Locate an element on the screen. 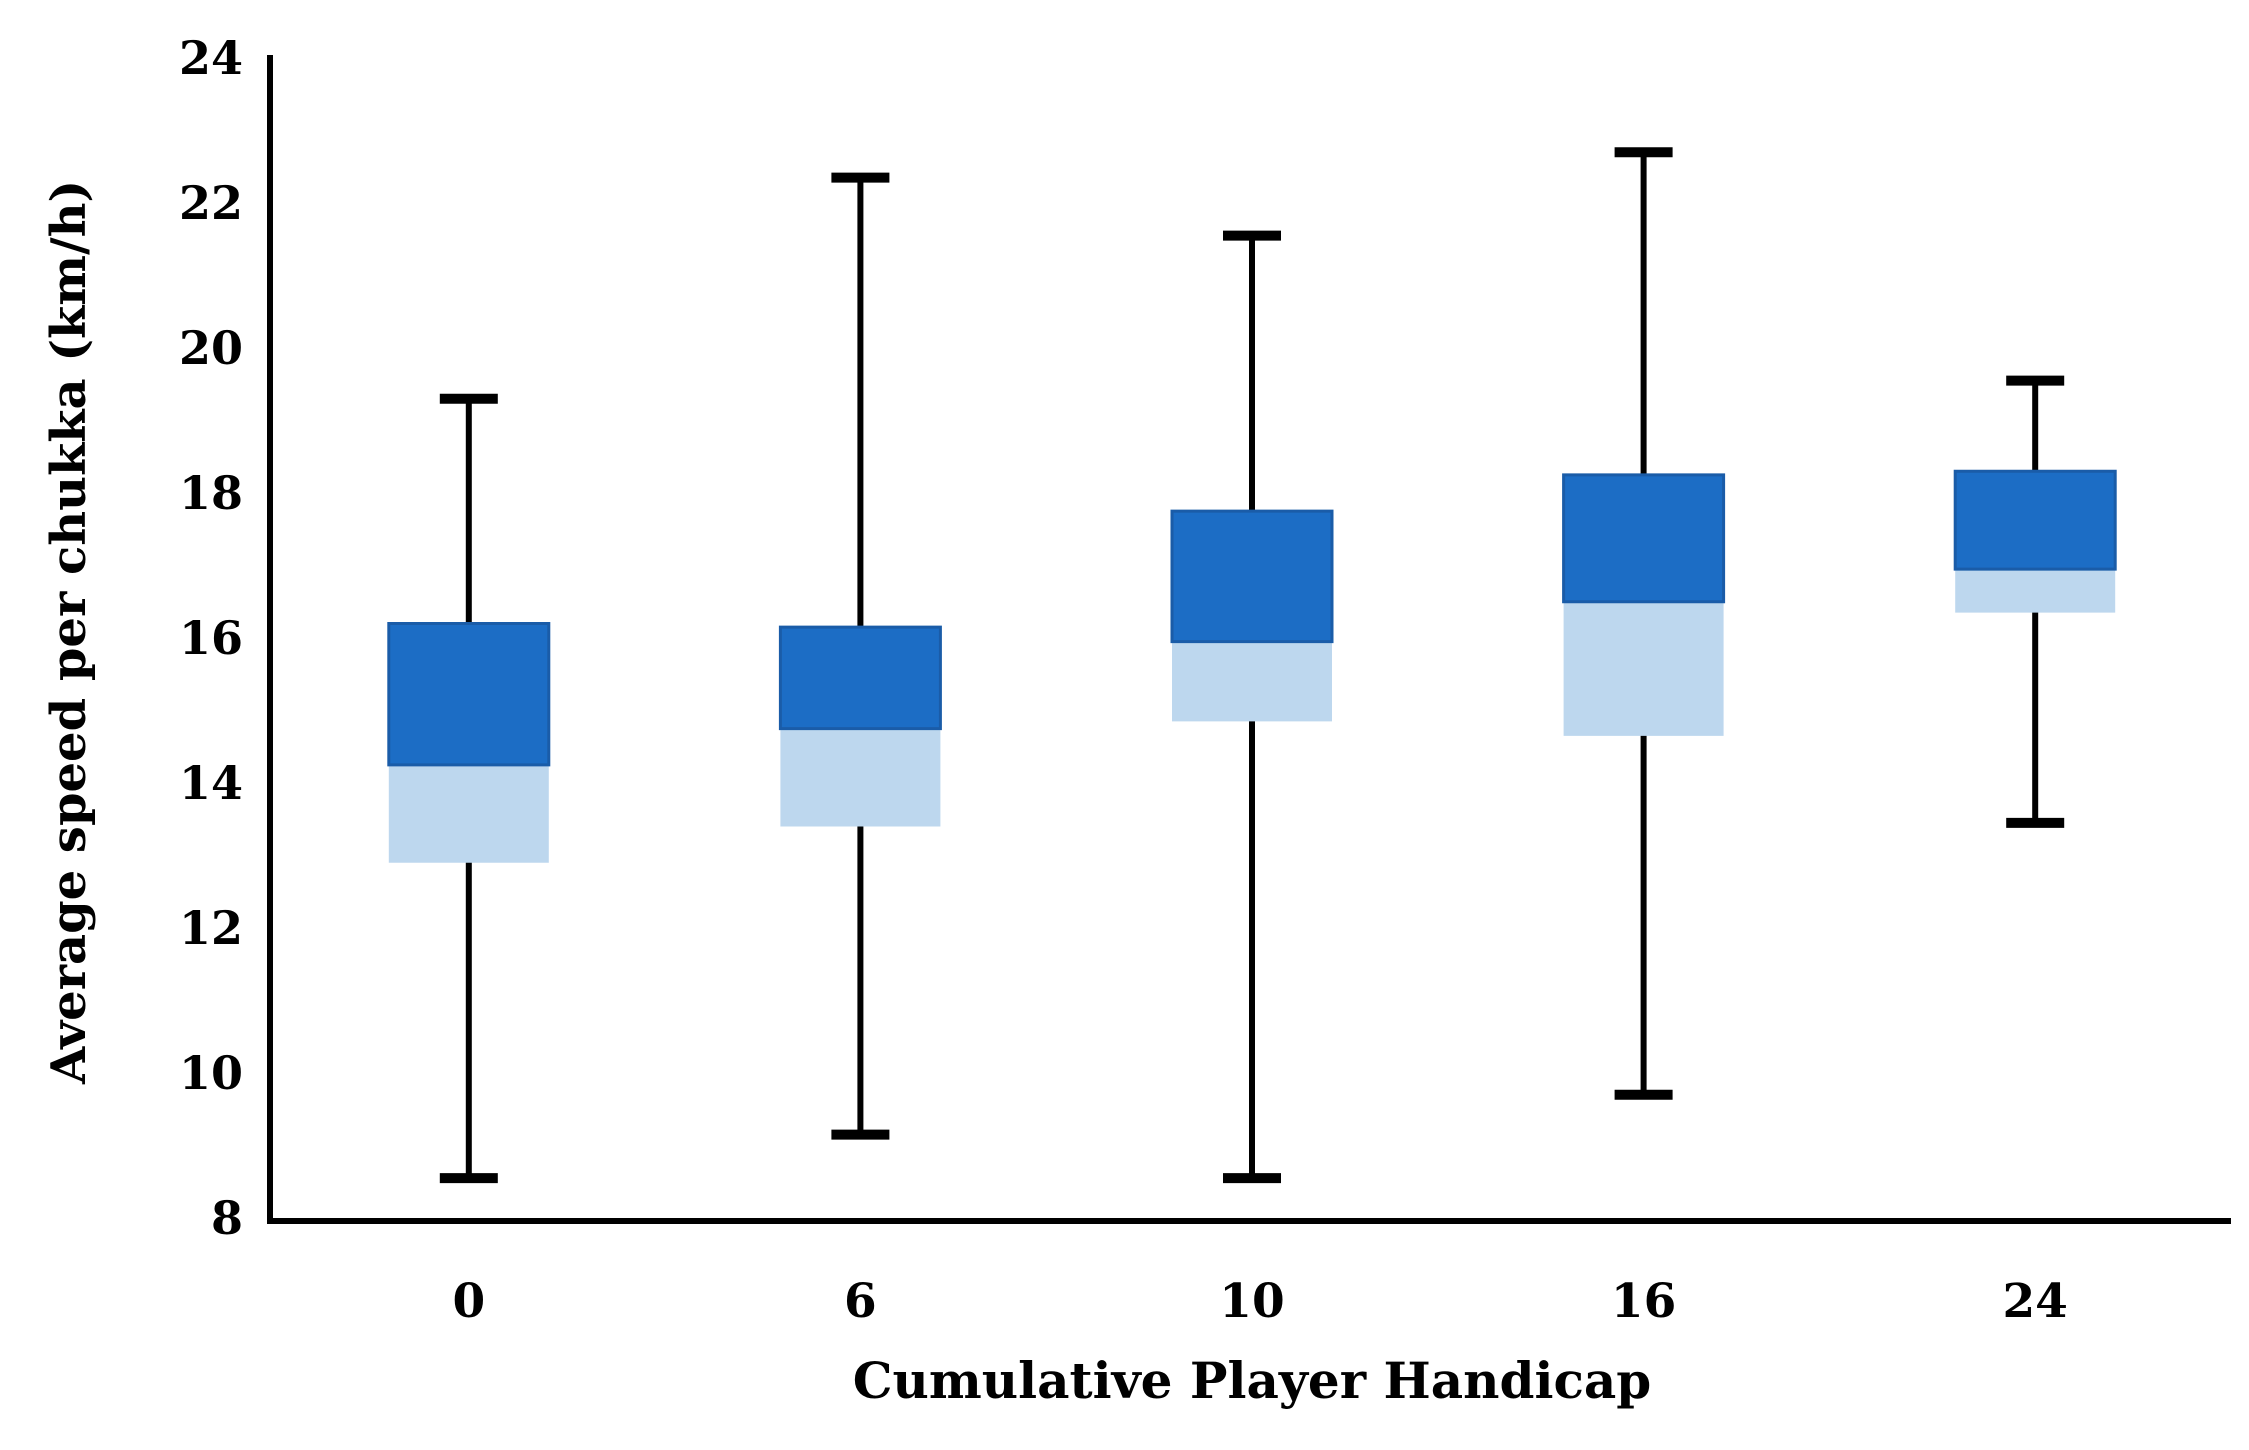 The height and width of the screenshot is (1450, 2249). y-tick-label: 24 is located at coordinates (210, 58).